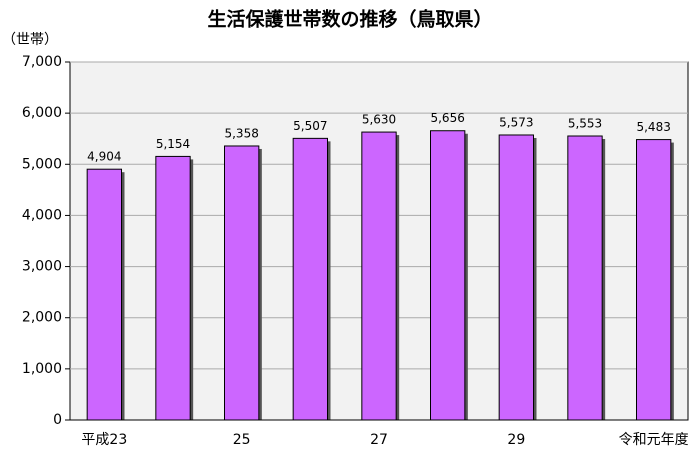 The height and width of the screenshot is (458, 700). What do you see at coordinates (585, 124) in the screenshot?
I see `value-label: 5,553` at bounding box center [585, 124].